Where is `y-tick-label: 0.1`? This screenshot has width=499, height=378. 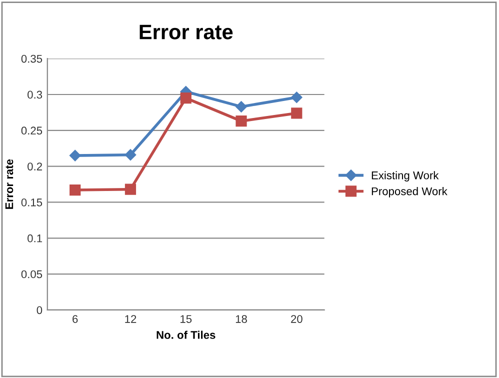 y-tick-label: 0.1 is located at coordinates (35, 238).